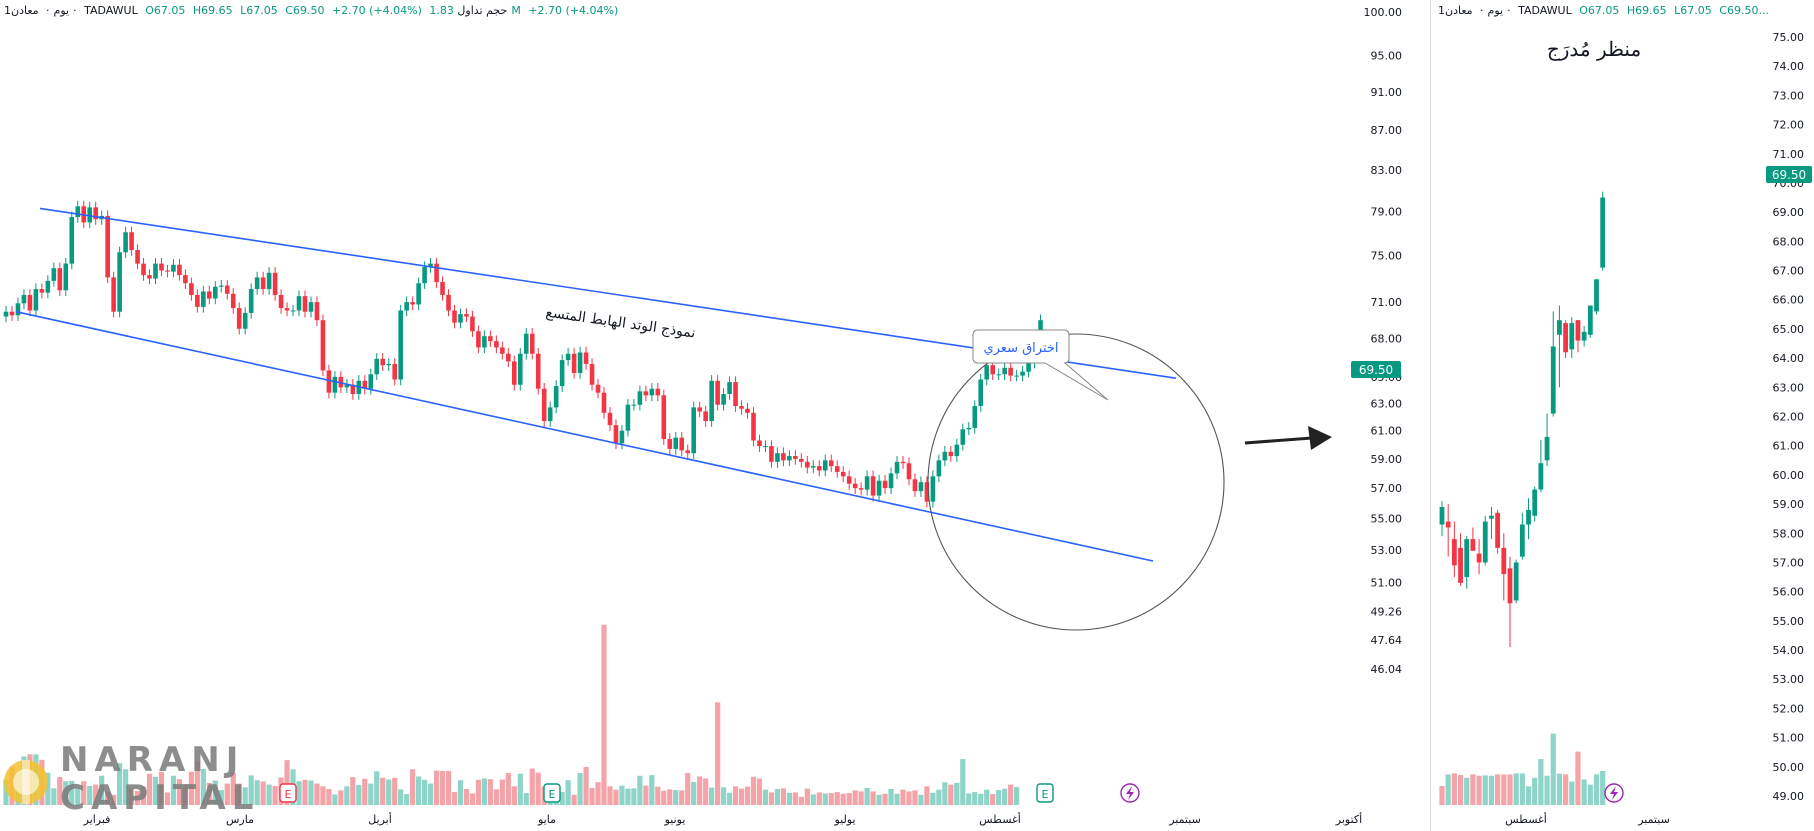  What do you see at coordinates (1471, 10) in the screenshot?
I see `right-interval-label: 1يوم` at bounding box center [1471, 10].